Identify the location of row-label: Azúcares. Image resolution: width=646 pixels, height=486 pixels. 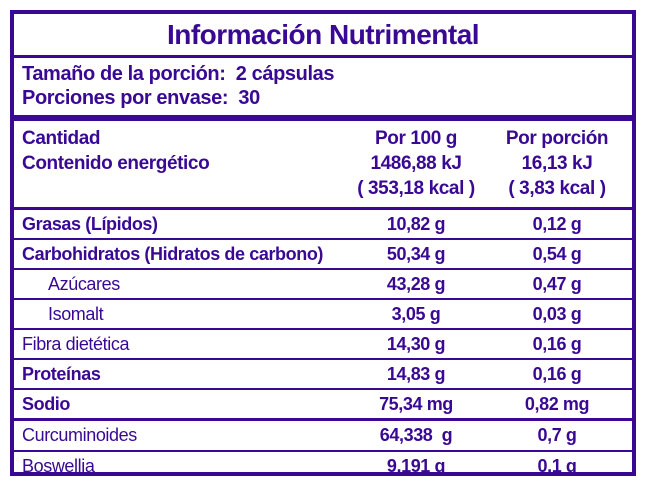
(84, 283).